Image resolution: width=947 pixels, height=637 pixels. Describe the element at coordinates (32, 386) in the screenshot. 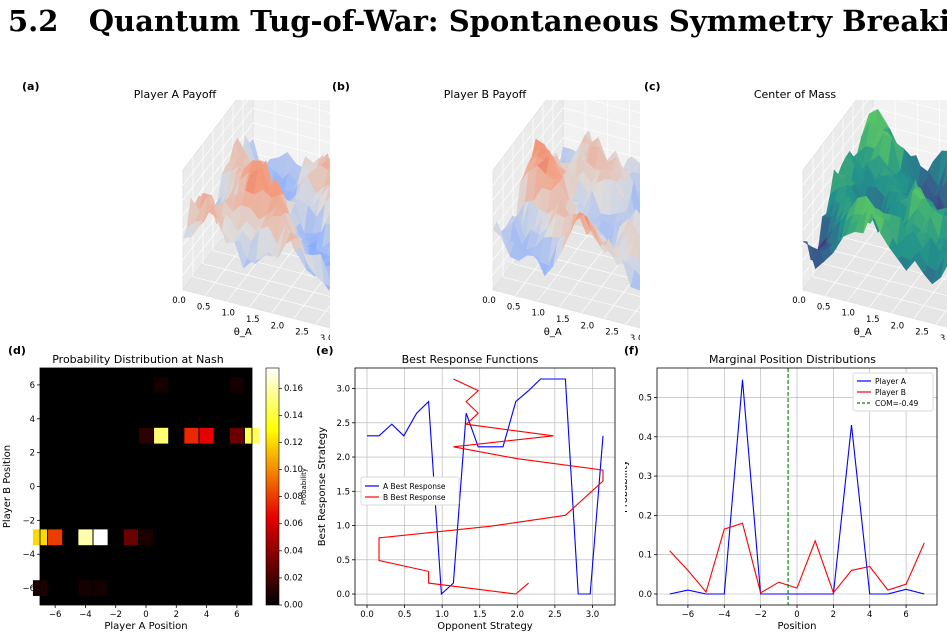

I see `heatmap-ytick-label: 6` at that location.